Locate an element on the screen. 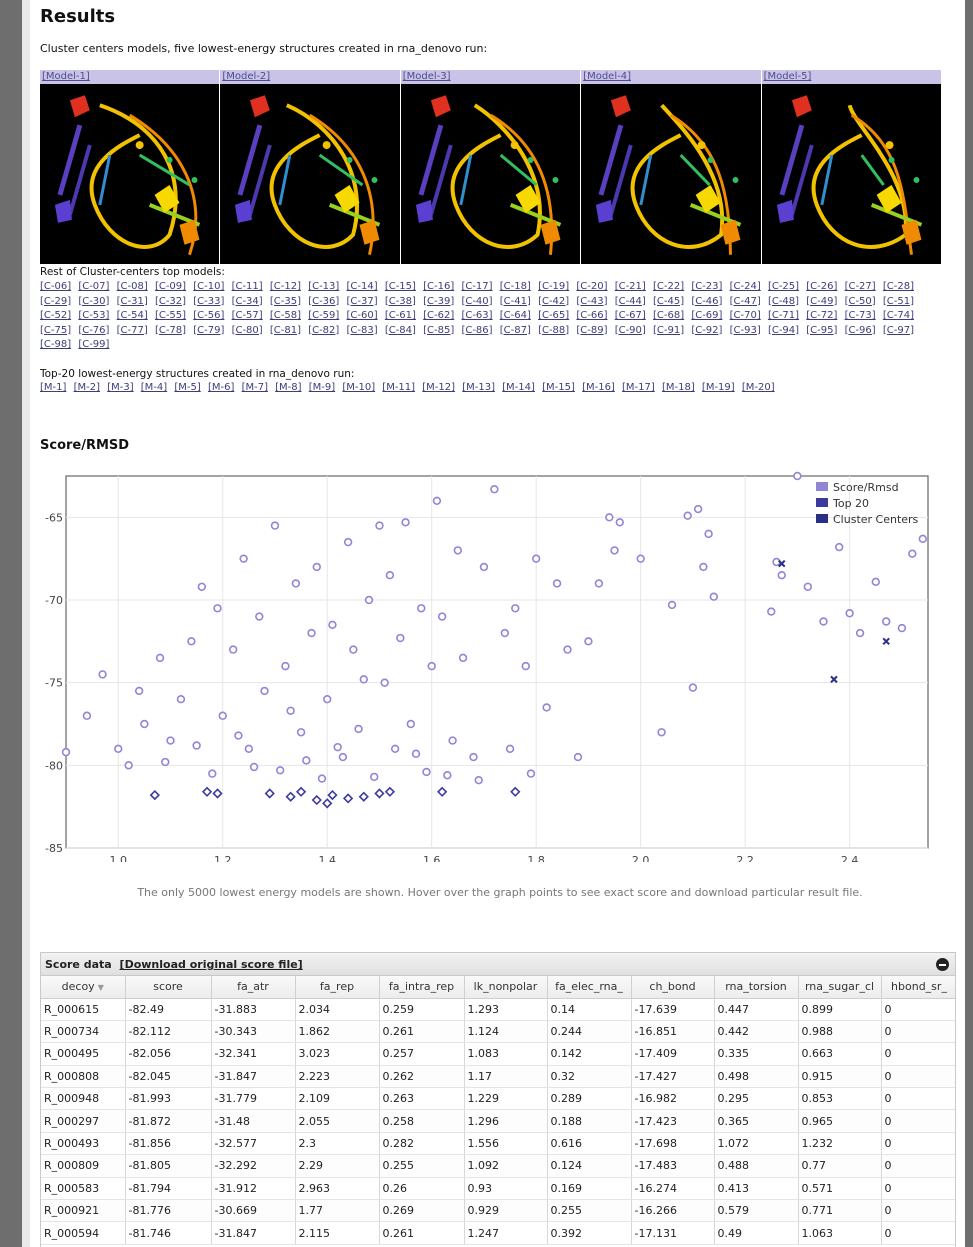 The height and width of the screenshot is (1247, 973). result-link: [C-79] is located at coordinates (209, 330).